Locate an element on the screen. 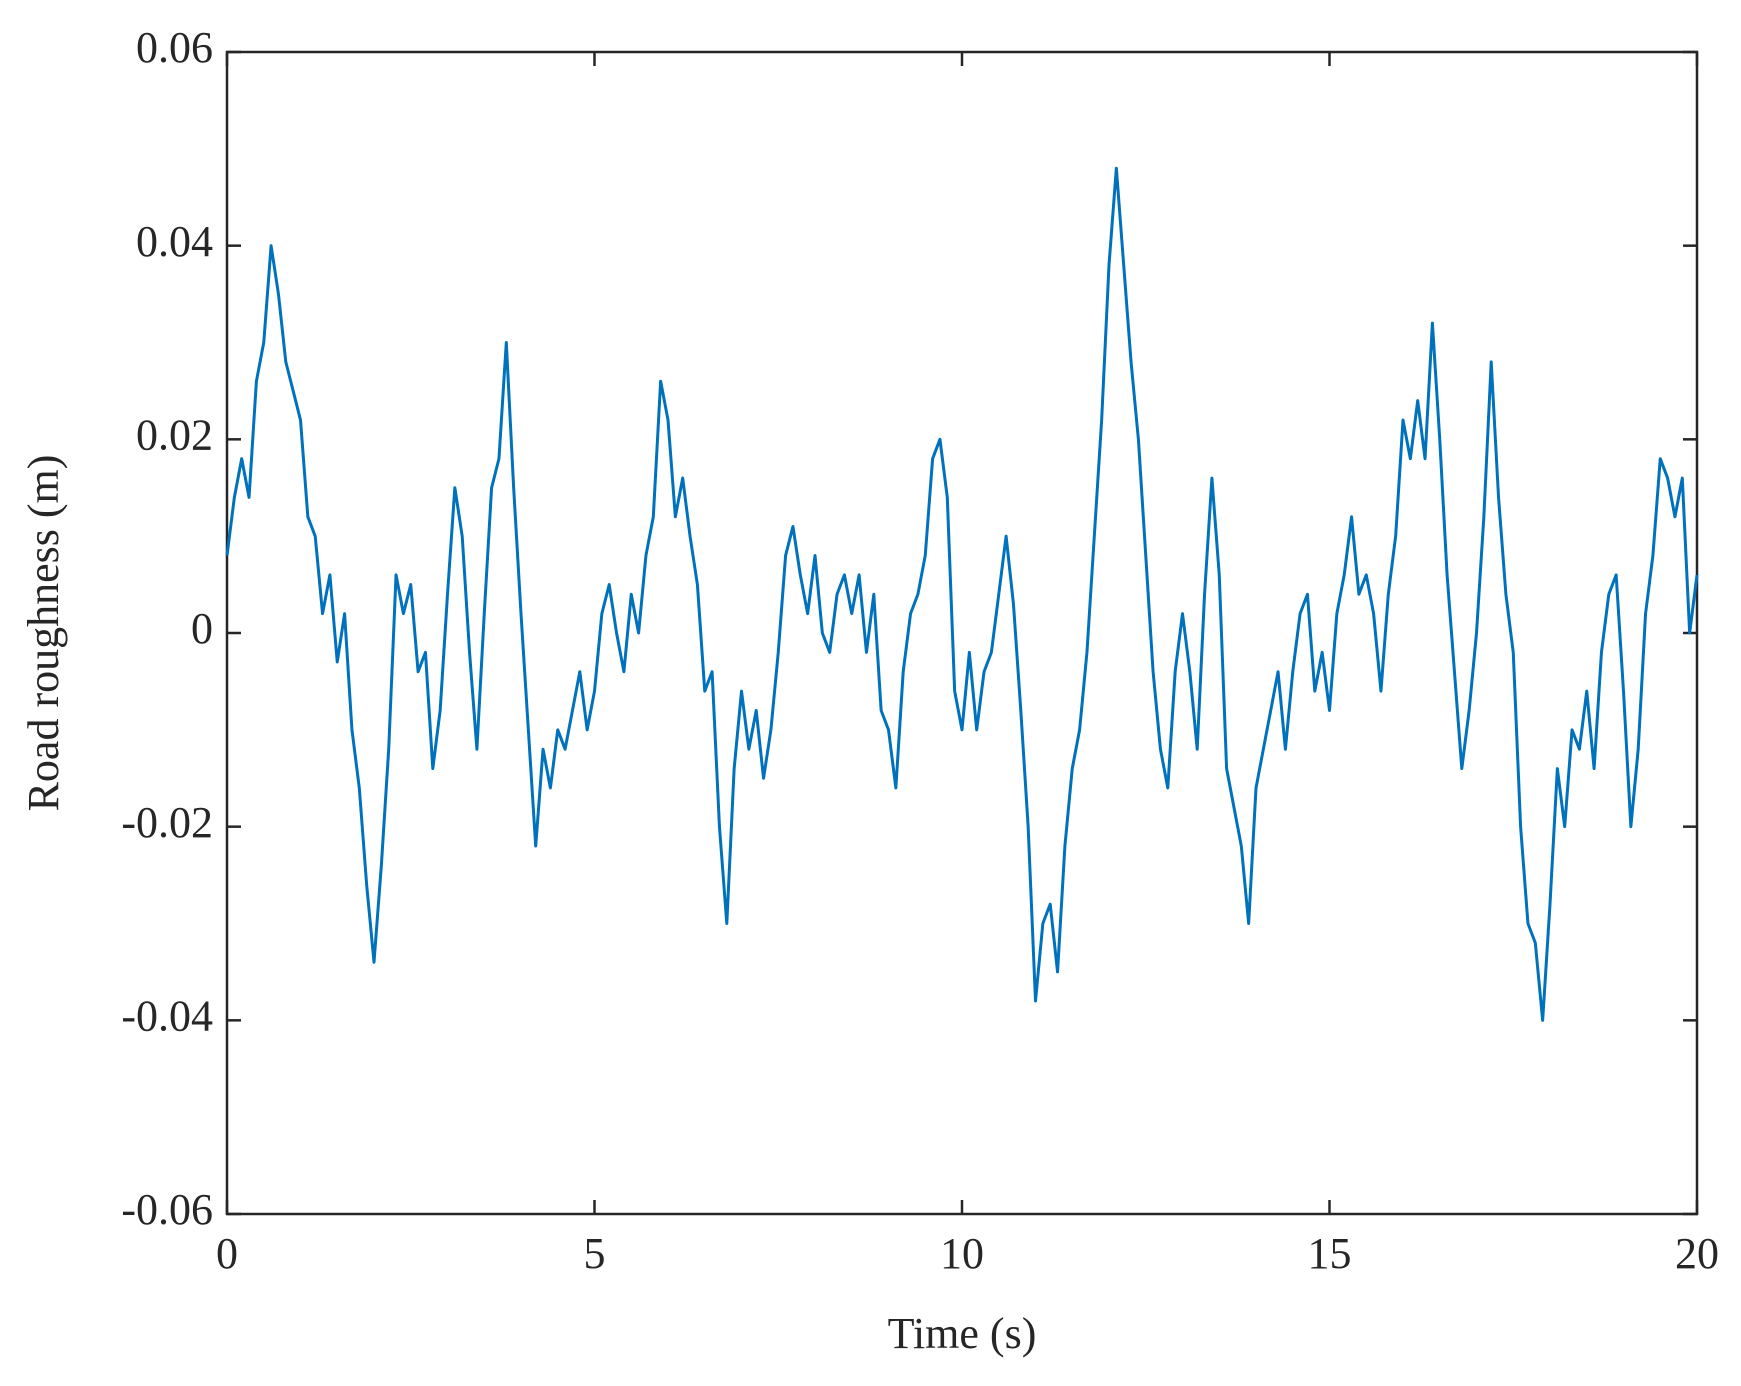 This screenshot has width=1741, height=1386. x-tick-label: 10 is located at coordinates (962, 1253).